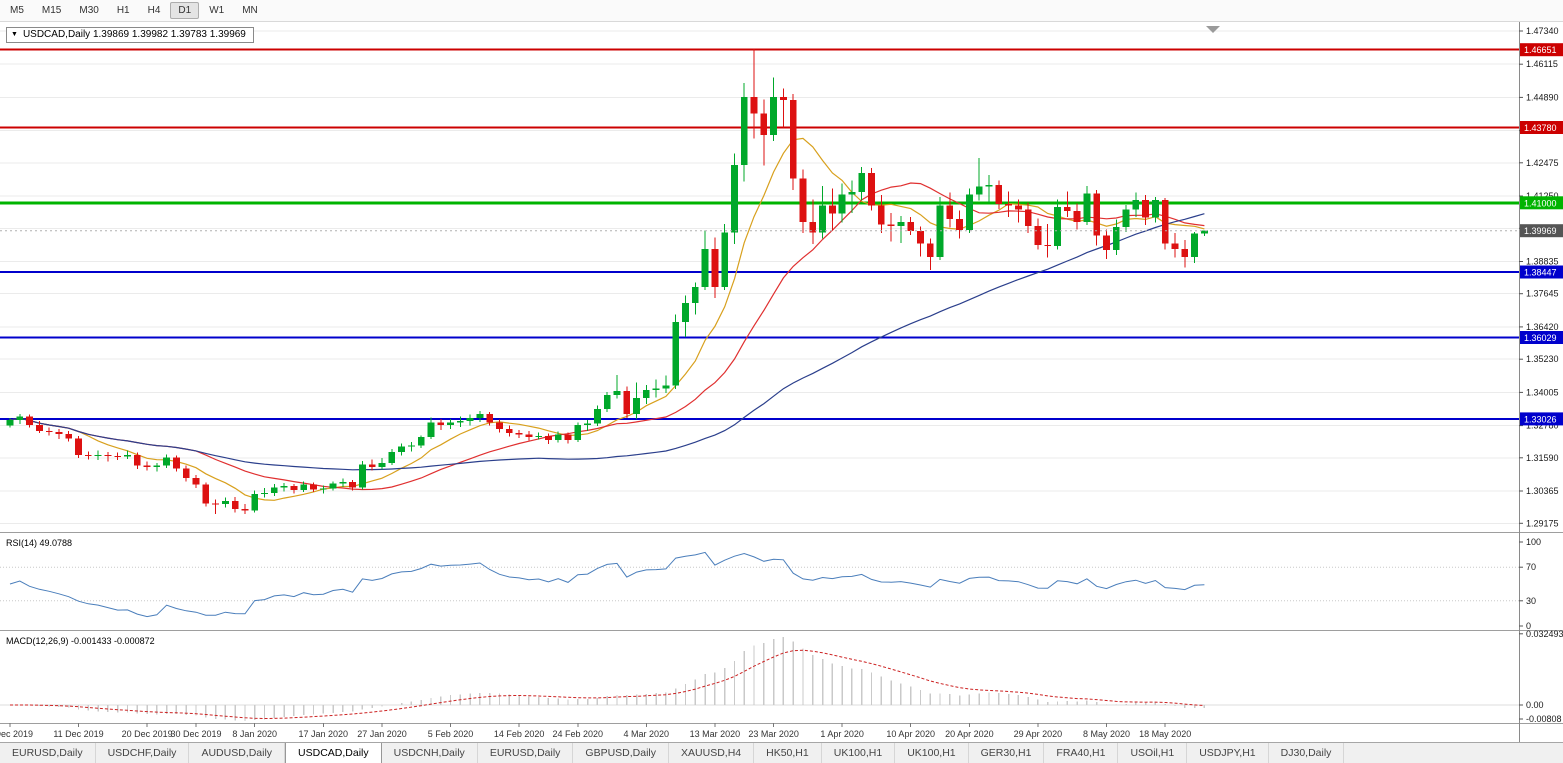 This screenshot has height=763, width=1563. What do you see at coordinates (781, 11) in the screenshot?
I see `timeframe-toolbar: M5 M15 M30 H1 H4 D1 W1 MN` at bounding box center [781, 11].